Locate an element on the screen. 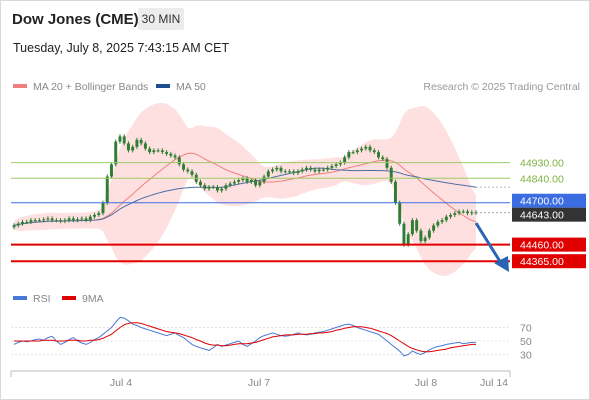 The width and height of the screenshot is (590, 400). level-tag-current is located at coordinates (549, 214).